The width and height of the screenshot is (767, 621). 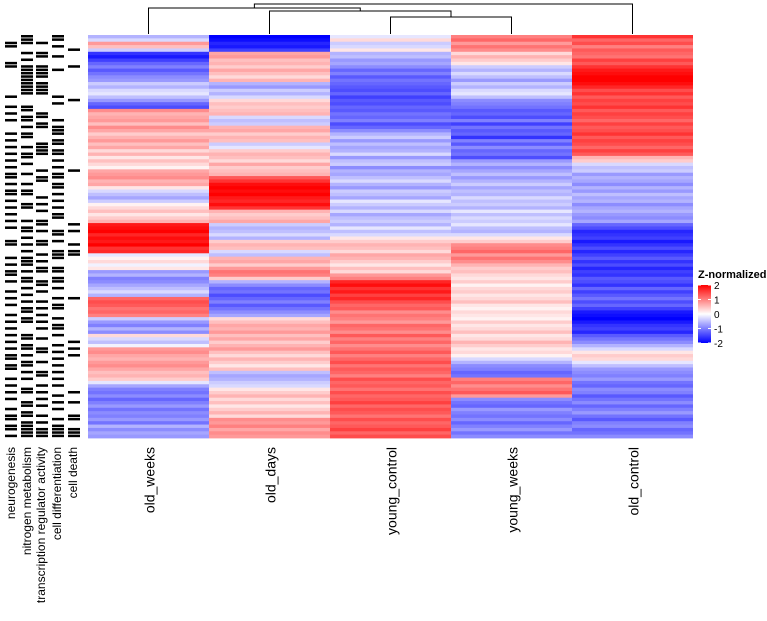 I want to click on column-label: old_days, so click(x=271, y=475).